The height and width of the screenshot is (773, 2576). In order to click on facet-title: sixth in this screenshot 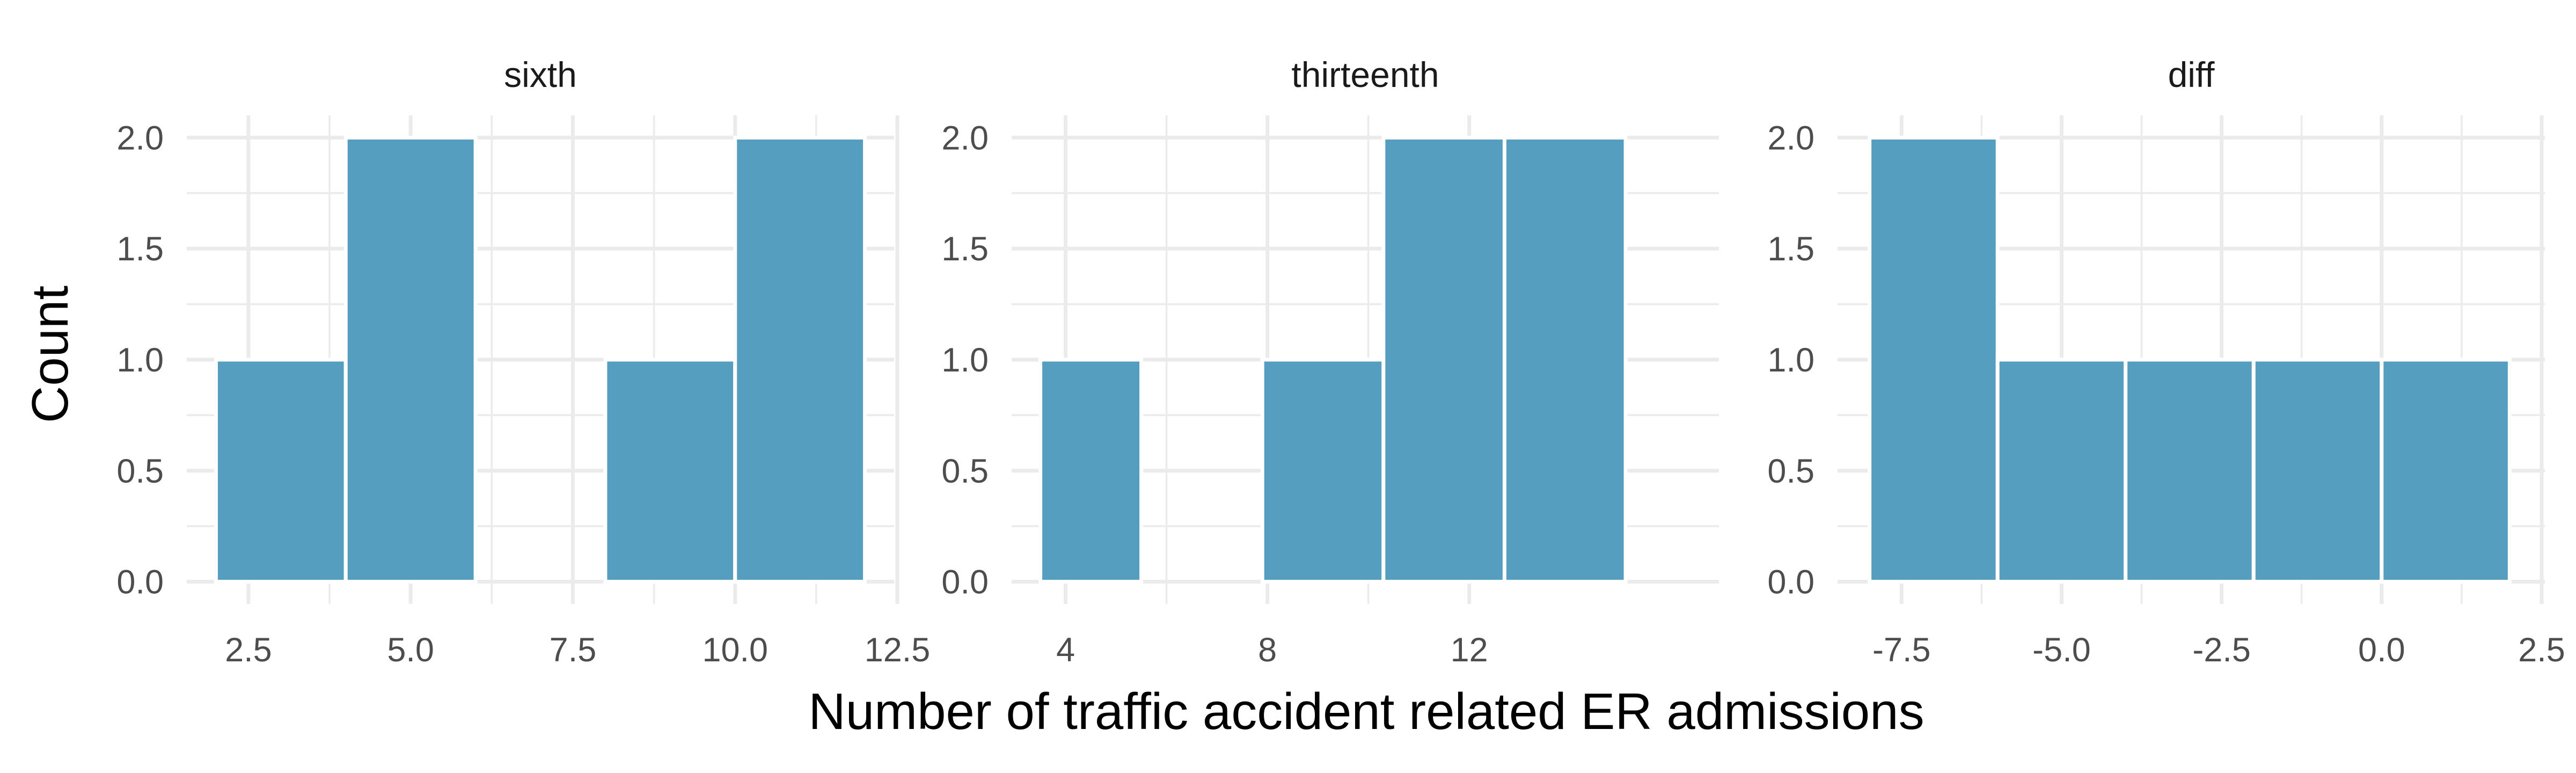, I will do `click(540, 74)`.